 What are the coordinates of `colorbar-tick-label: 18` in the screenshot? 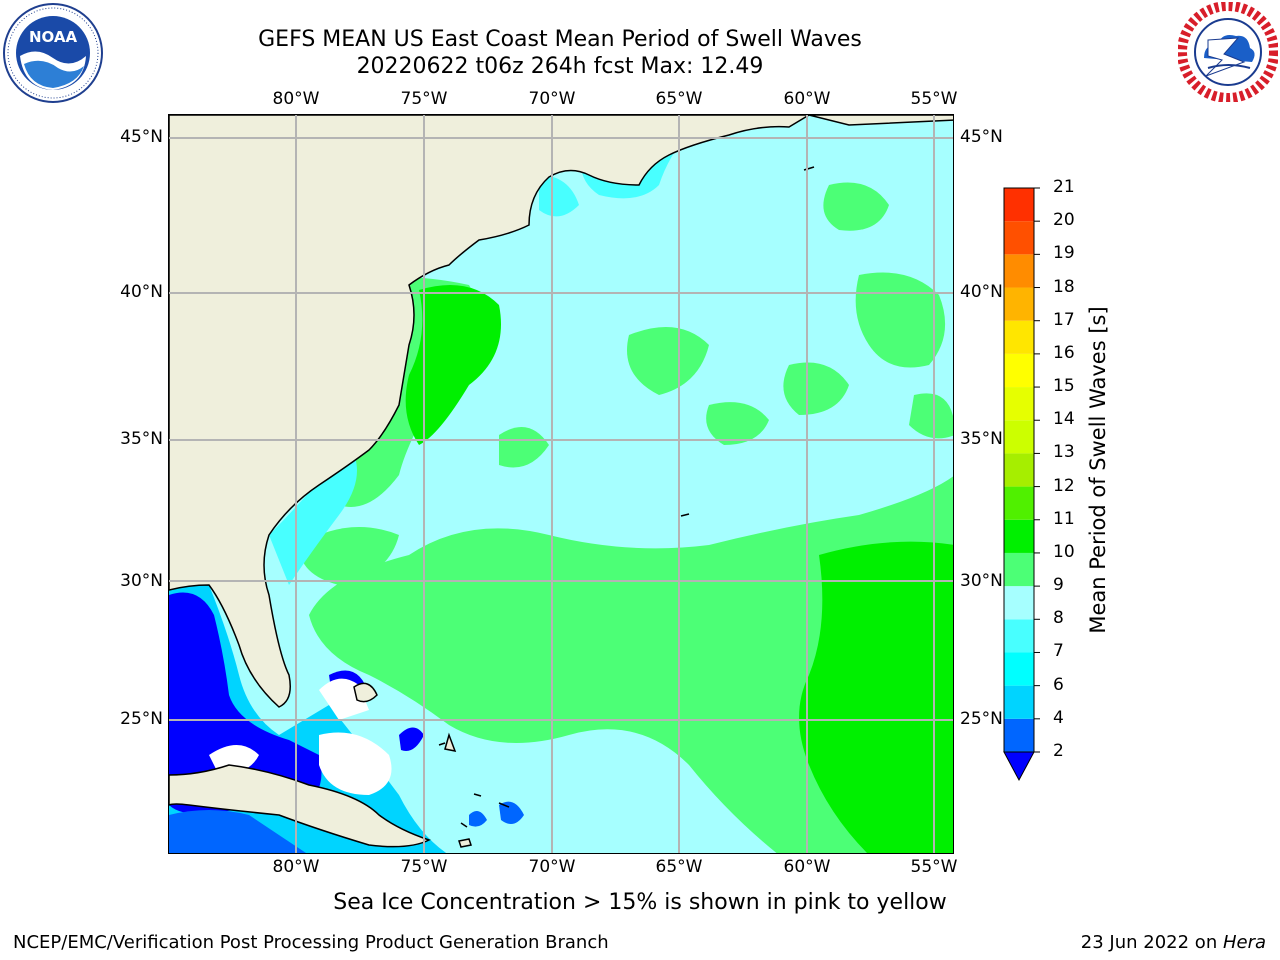 It's located at (1064, 286).